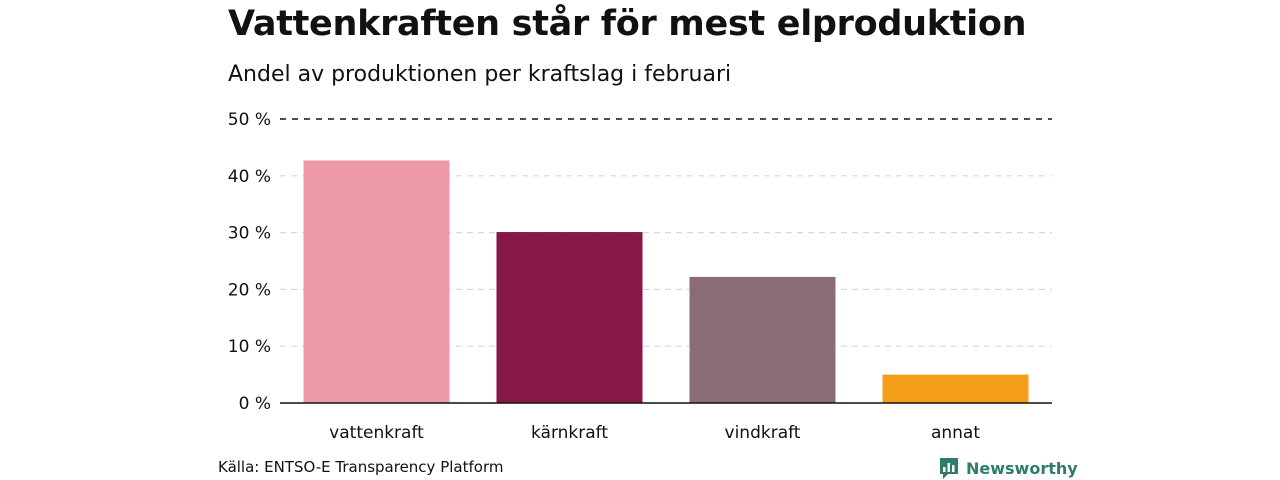 The width and height of the screenshot is (1280, 480). What do you see at coordinates (361, 467) in the screenshot?
I see `source-note: Källa: ENTSO-E Transparency Platform` at bounding box center [361, 467].